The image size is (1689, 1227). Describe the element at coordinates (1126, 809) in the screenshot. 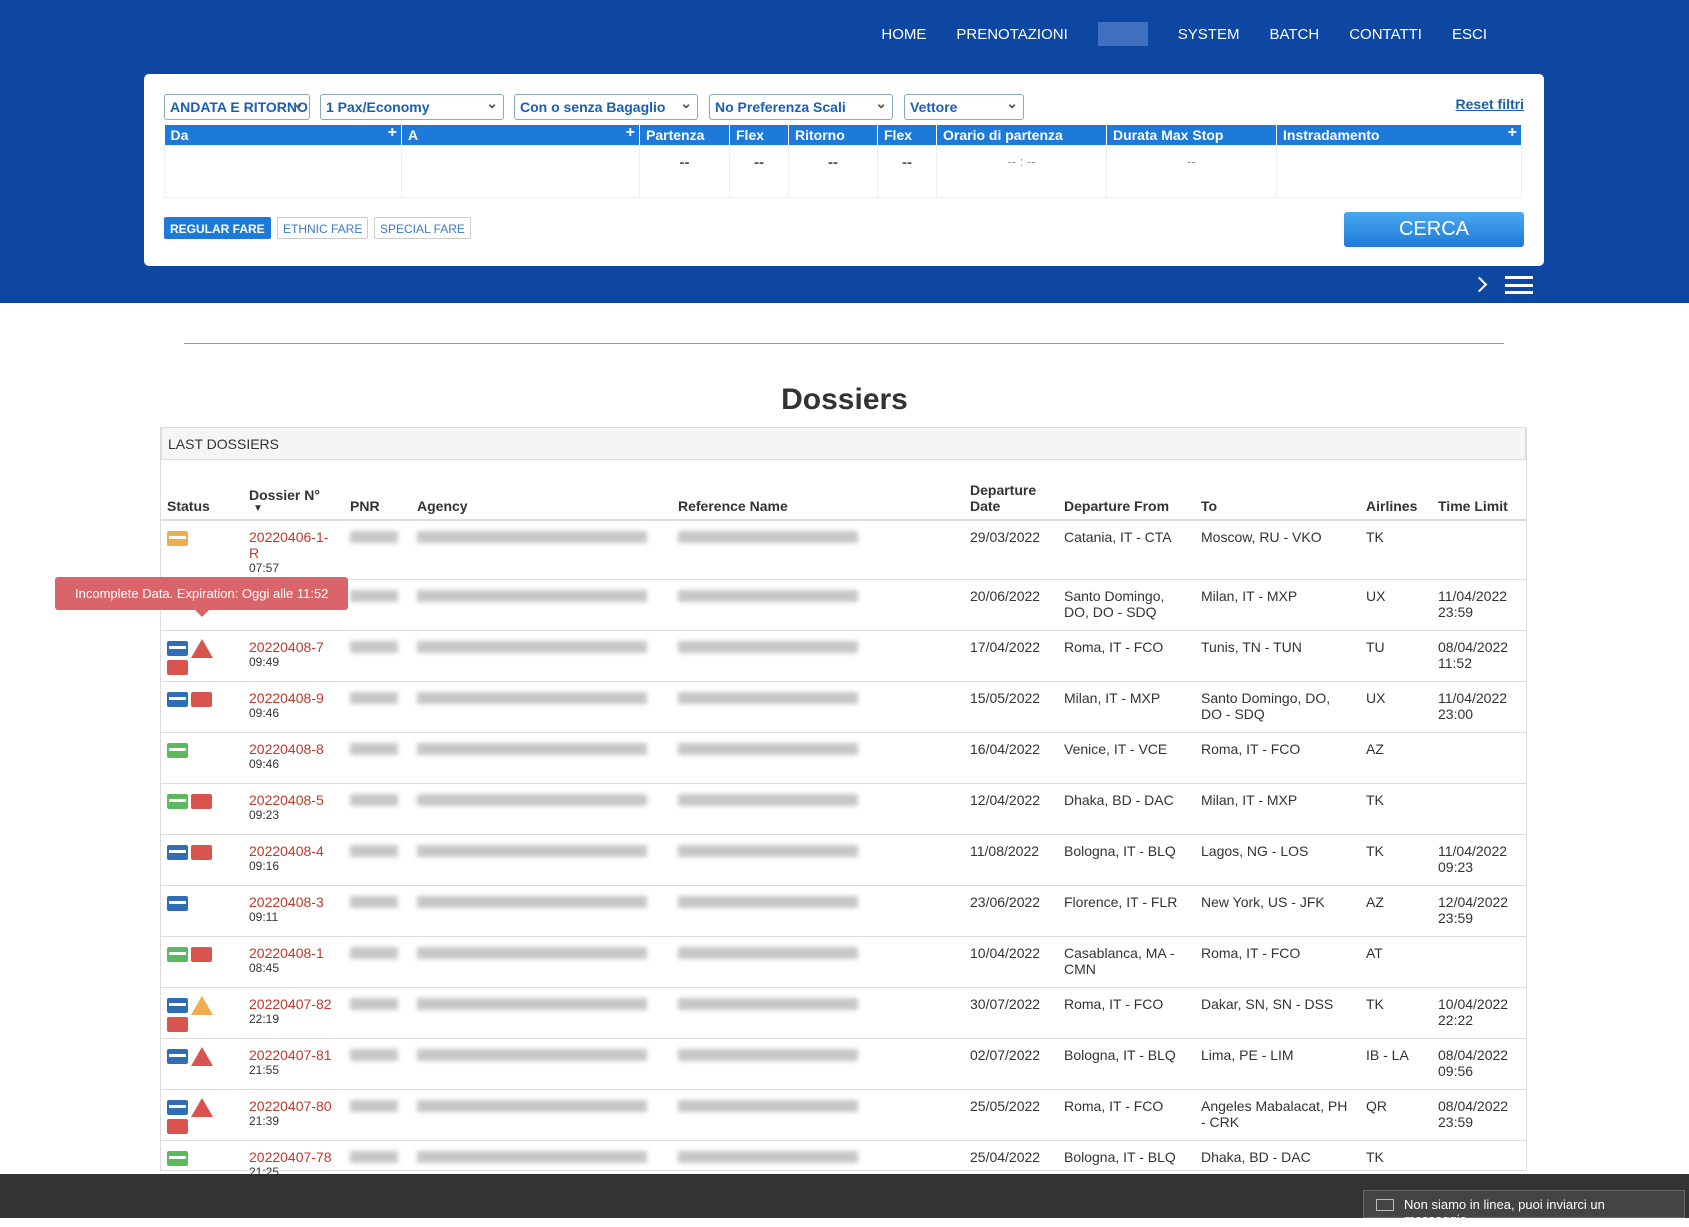

I see `from-cell: Dhaka, BD - DAC` at that location.